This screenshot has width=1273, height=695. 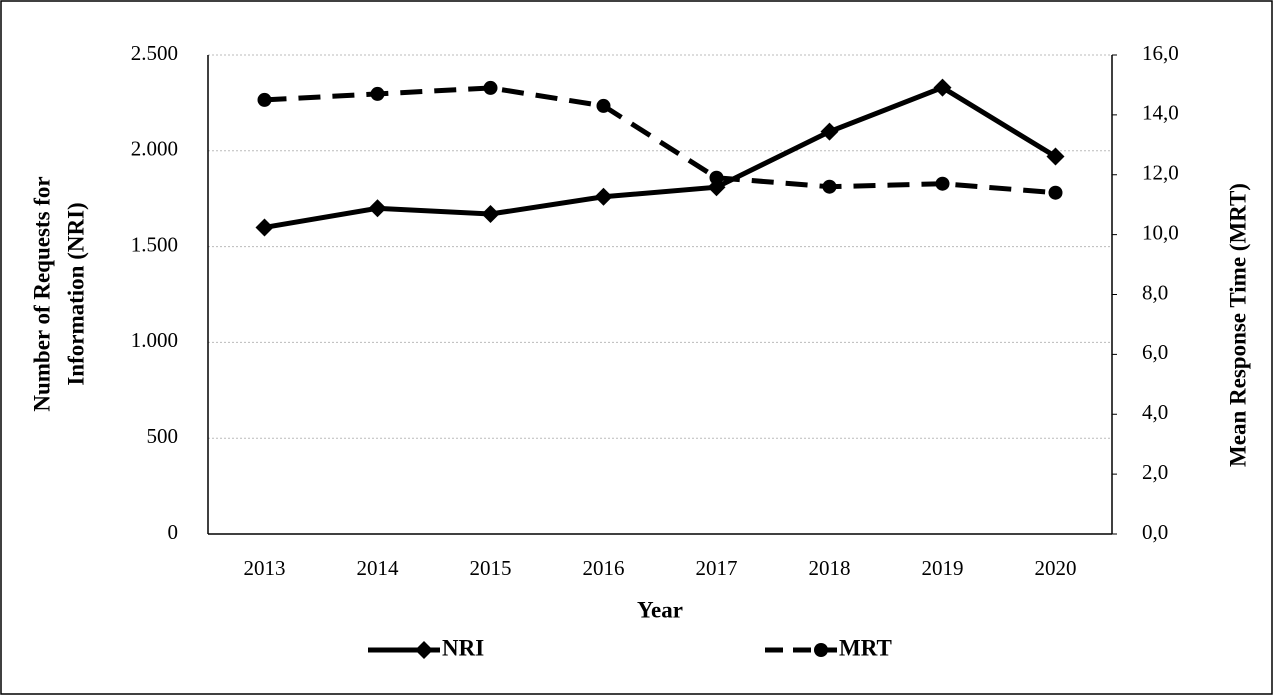 What do you see at coordinates (604, 568) in the screenshot?
I see `x-tick-label: 2016` at bounding box center [604, 568].